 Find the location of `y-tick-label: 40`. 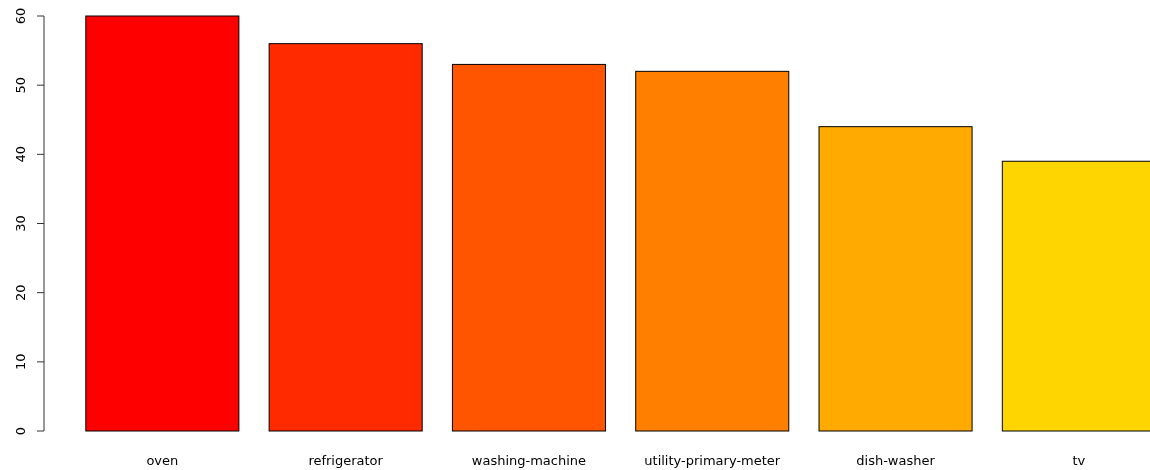

y-tick-label: 40 is located at coordinates (20, 154).